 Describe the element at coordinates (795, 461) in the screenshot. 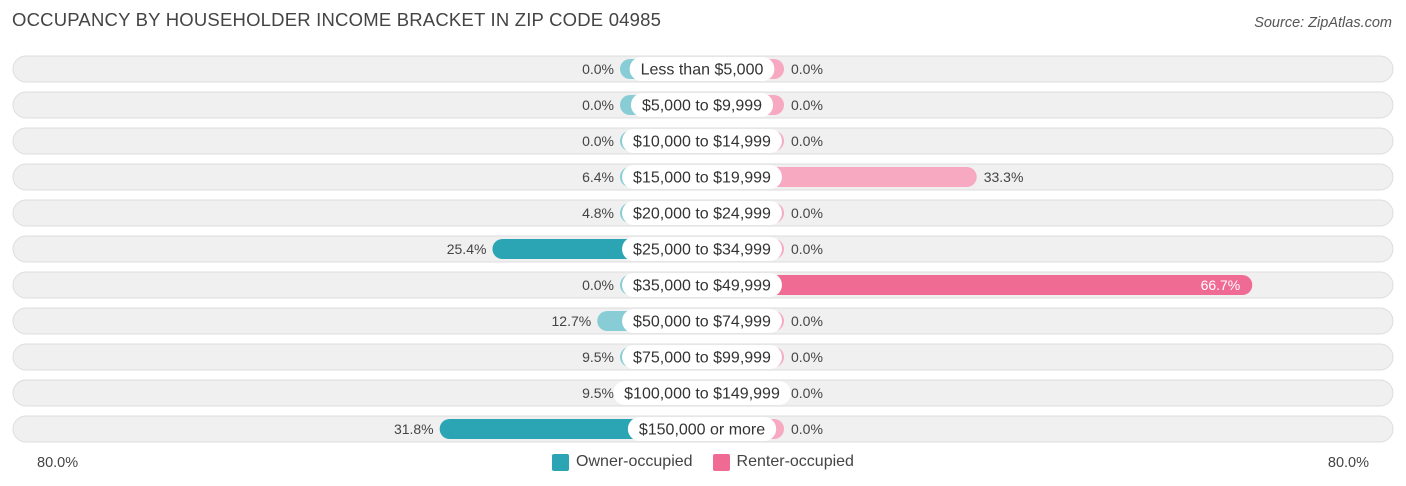

I see `legend-label-renter: Renter-occupied` at that location.